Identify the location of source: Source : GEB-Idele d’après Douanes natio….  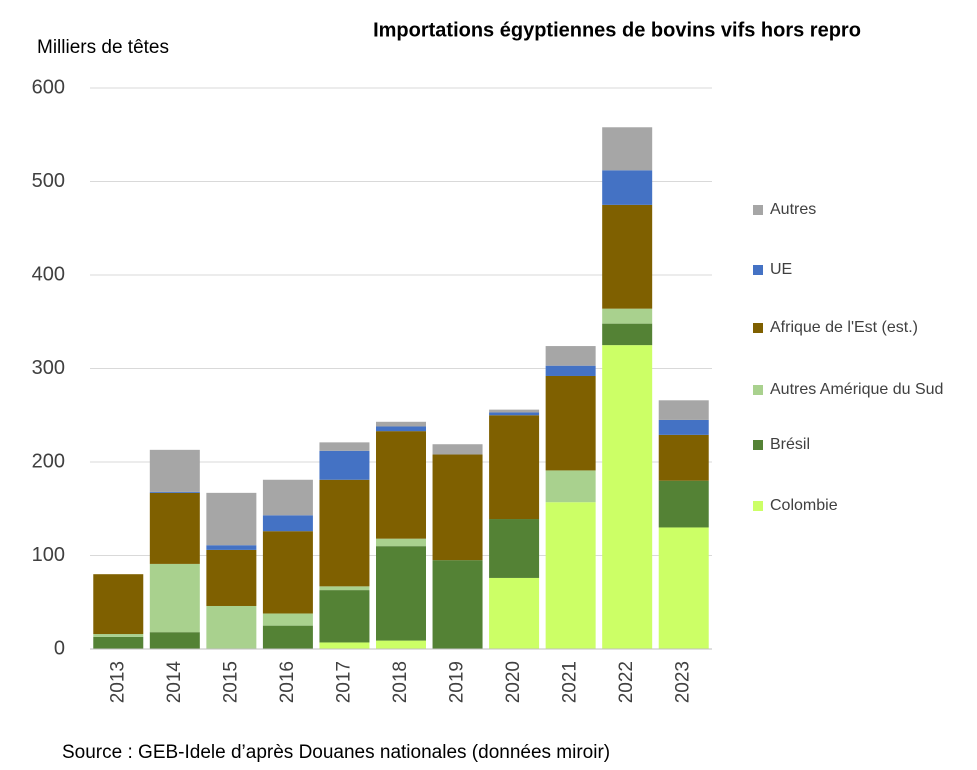
(336, 752).